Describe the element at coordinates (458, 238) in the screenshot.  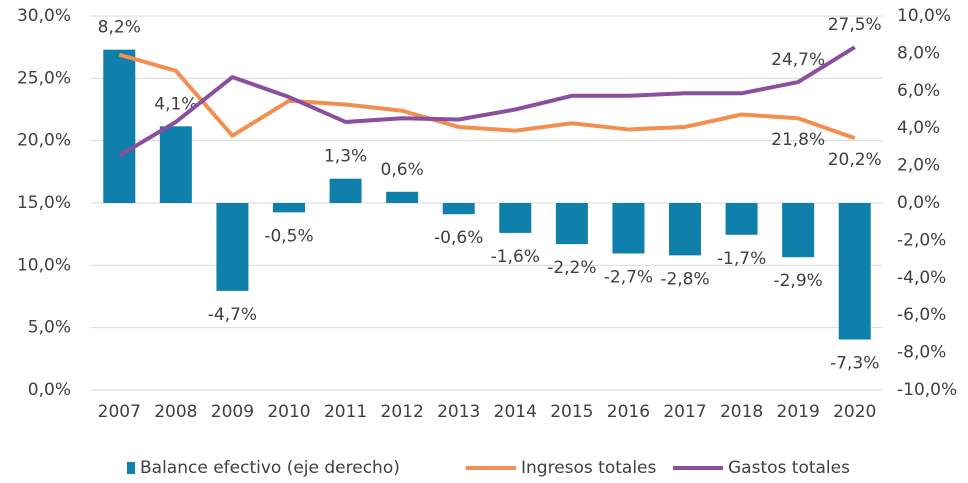
I see `data-label: -0,6%` at that location.